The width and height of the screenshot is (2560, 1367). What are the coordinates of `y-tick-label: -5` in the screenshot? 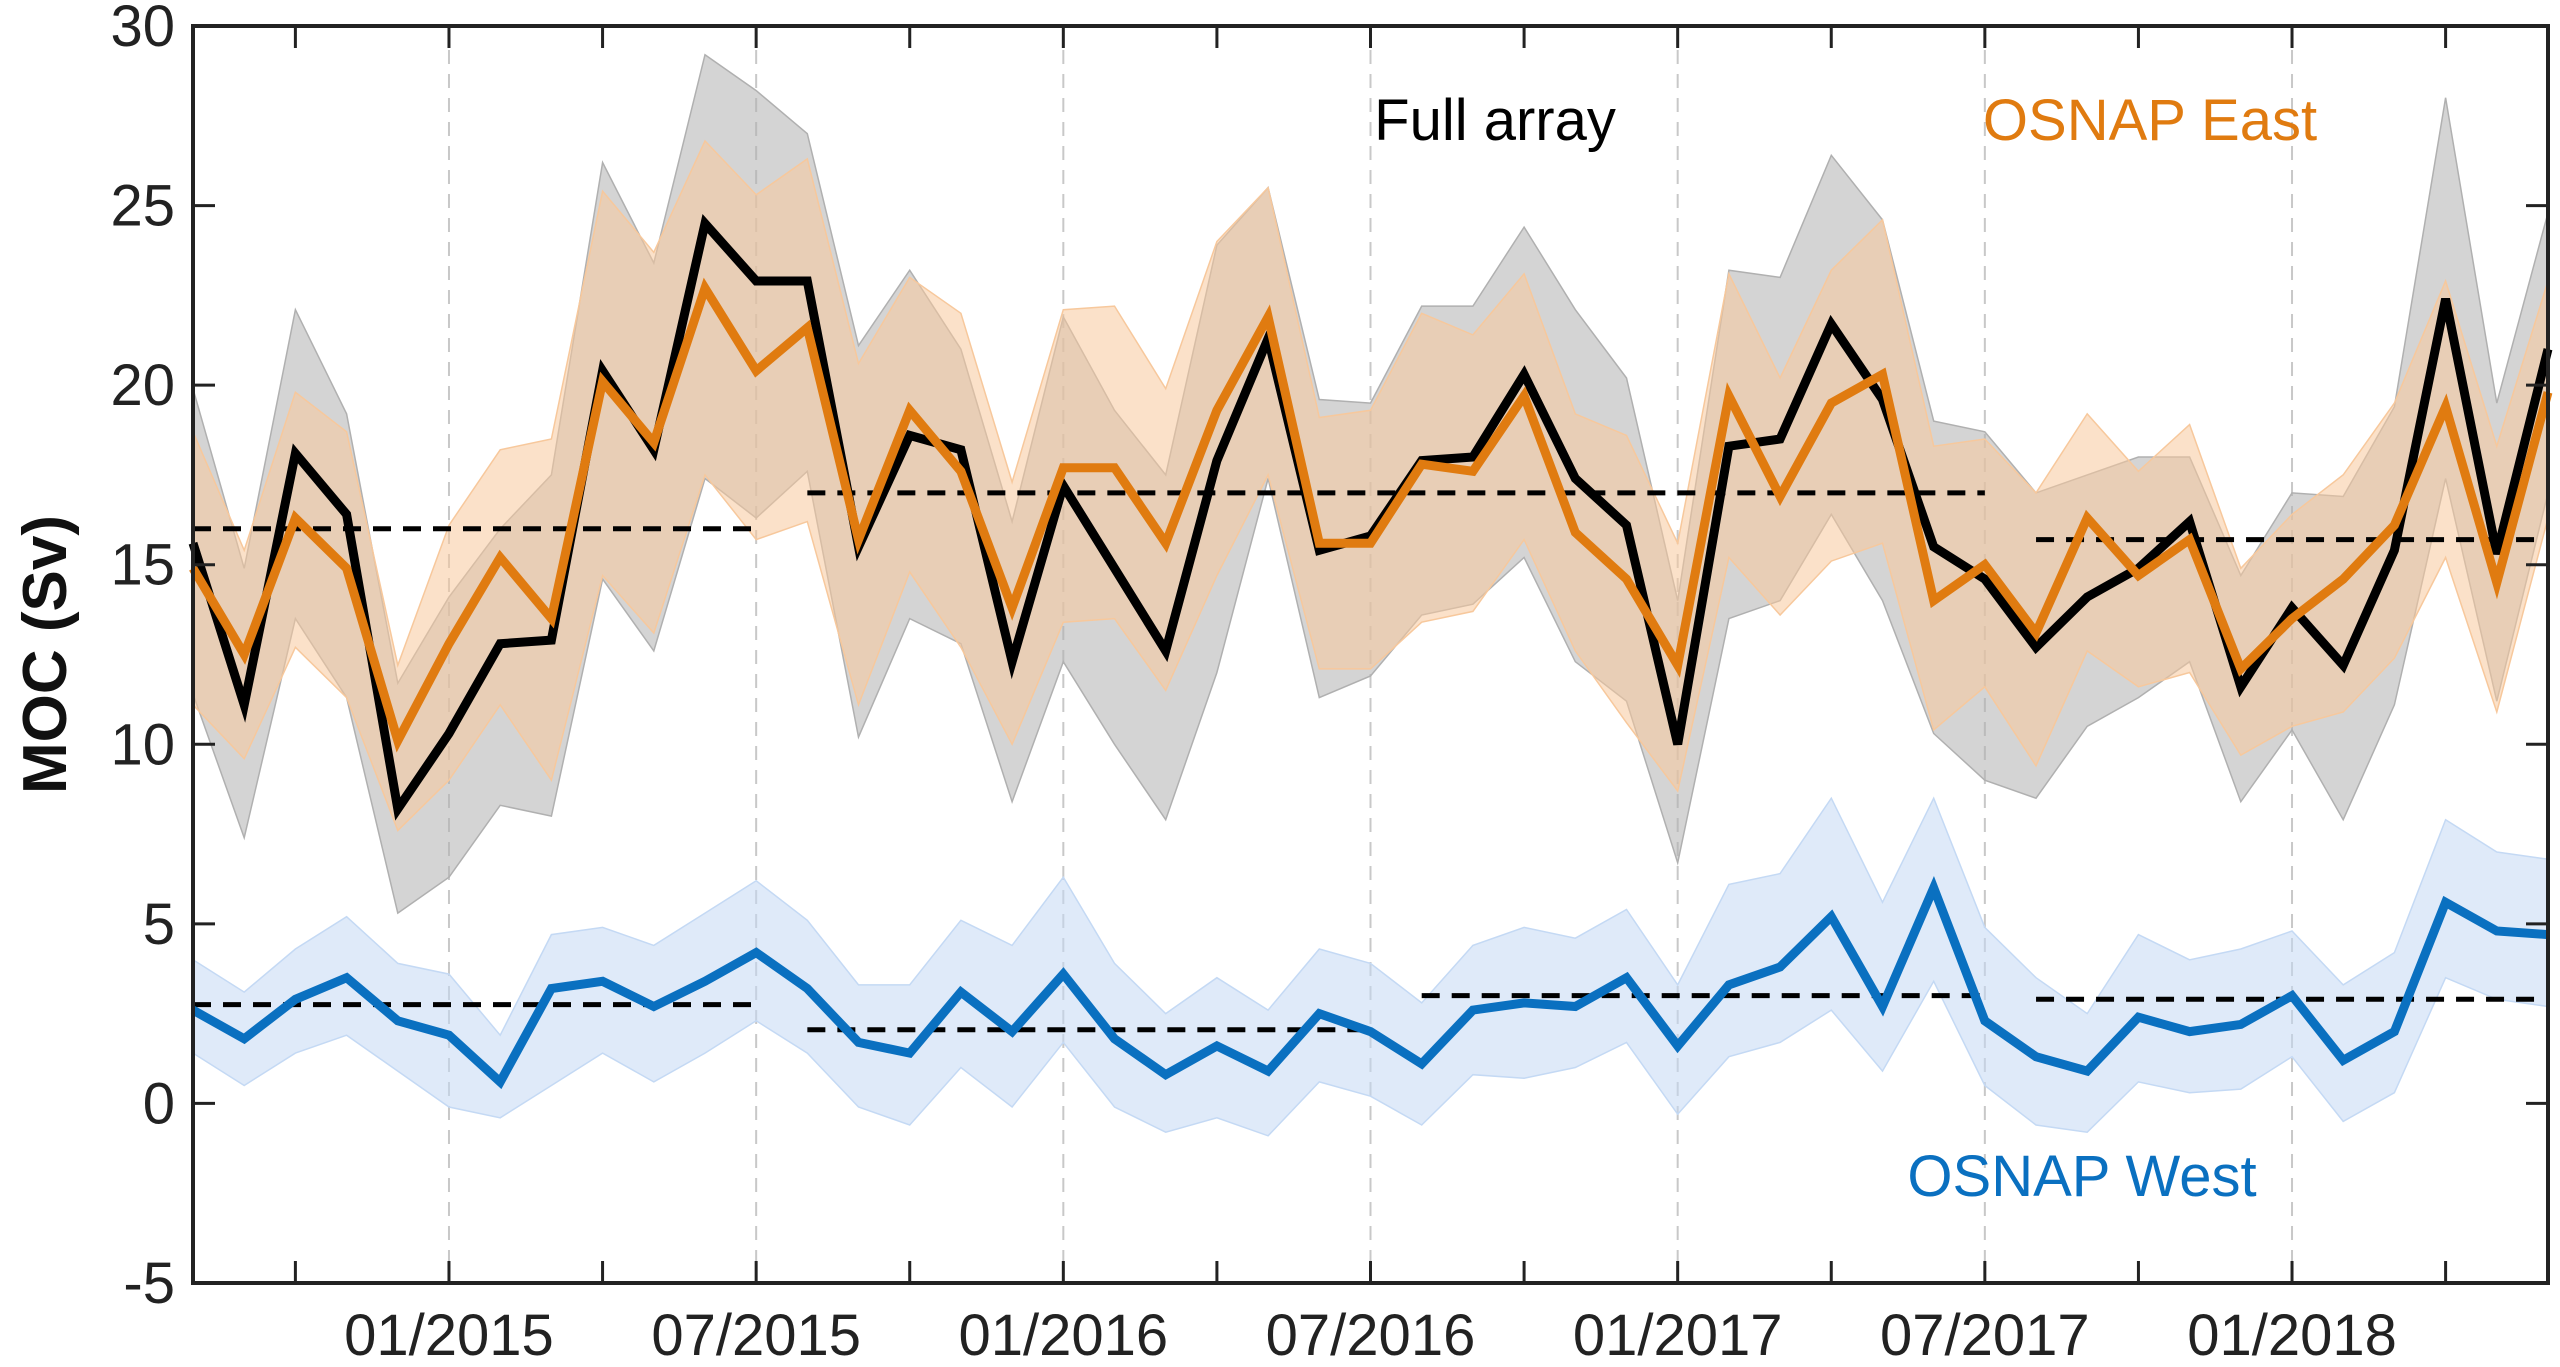 It's located at (149, 1283).